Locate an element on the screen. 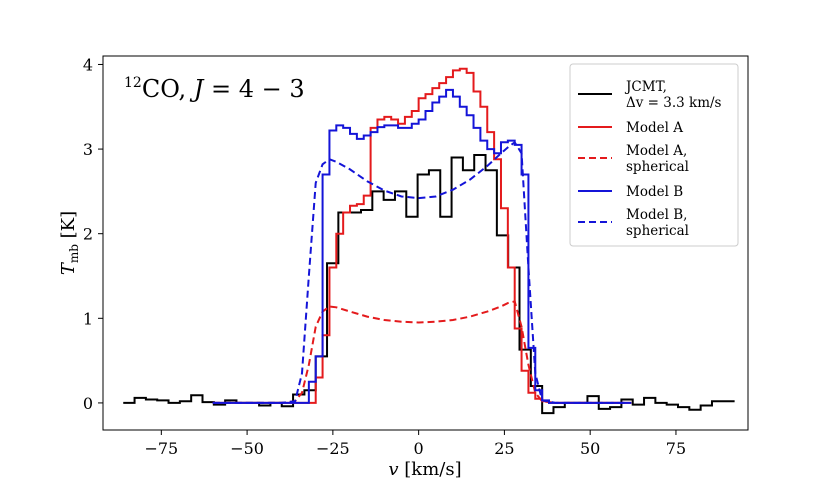 The height and width of the screenshot is (485, 830). y-axis-label-unit: [K] is located at coordinates (68, 227).